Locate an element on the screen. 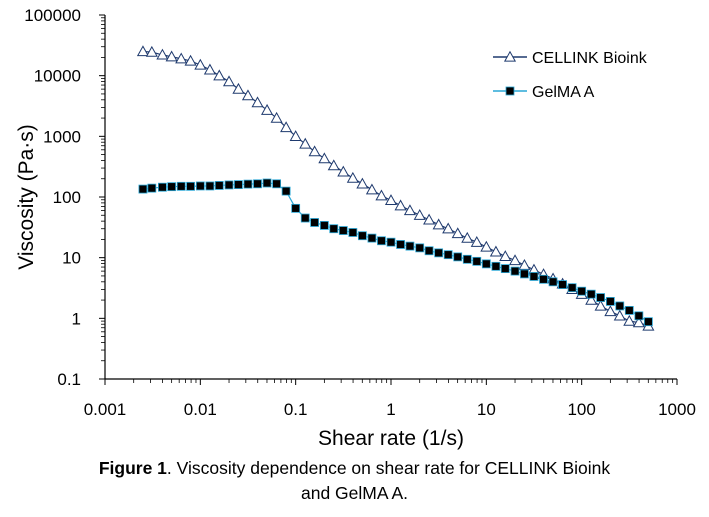 The image size is (709, 517). x-tick-label: 0.001 is located at coordinates (105, 409).